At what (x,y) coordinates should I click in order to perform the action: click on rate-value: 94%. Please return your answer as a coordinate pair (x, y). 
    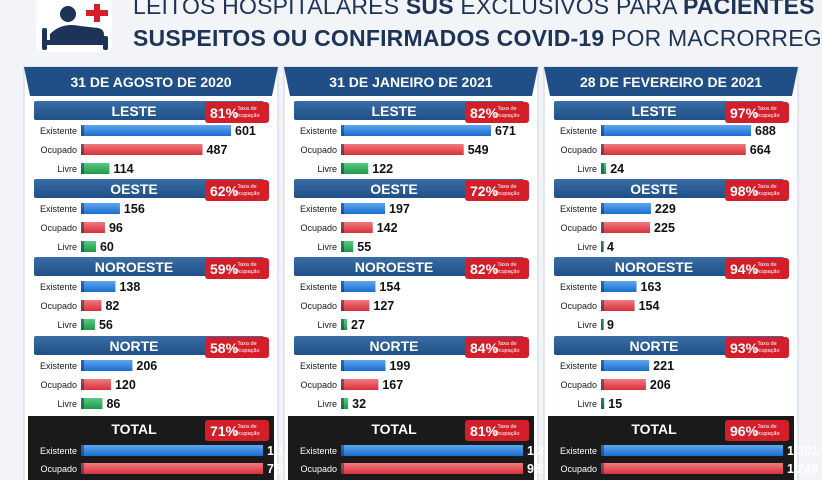
    Looking at the image, I should click on (744, 269).